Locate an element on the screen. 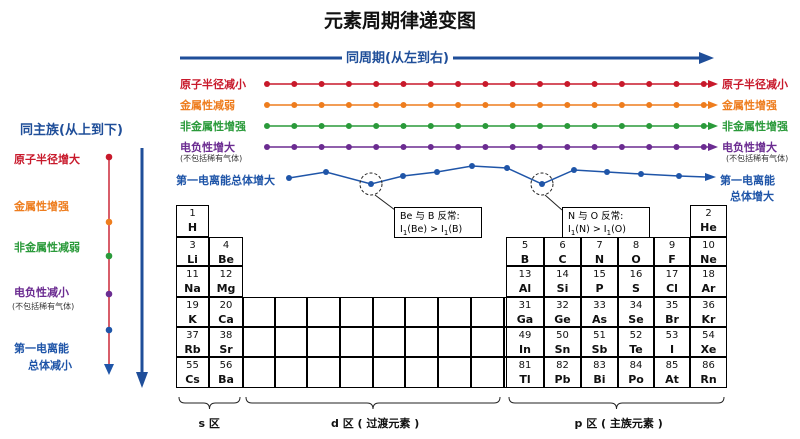 This screenshot has height=439, width=800. element-cell: 86 Rn is located at coordinates (708, 372).